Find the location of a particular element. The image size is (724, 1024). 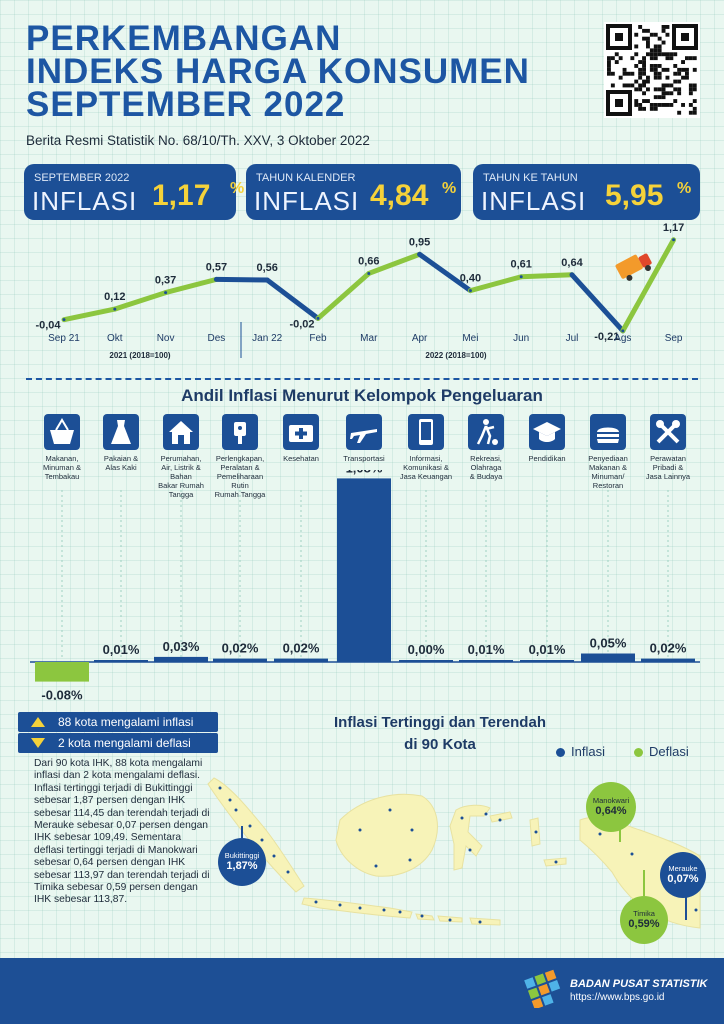

category-label: Rekreasi, Olahraga & Budaya is located at coordinates (486, 467).